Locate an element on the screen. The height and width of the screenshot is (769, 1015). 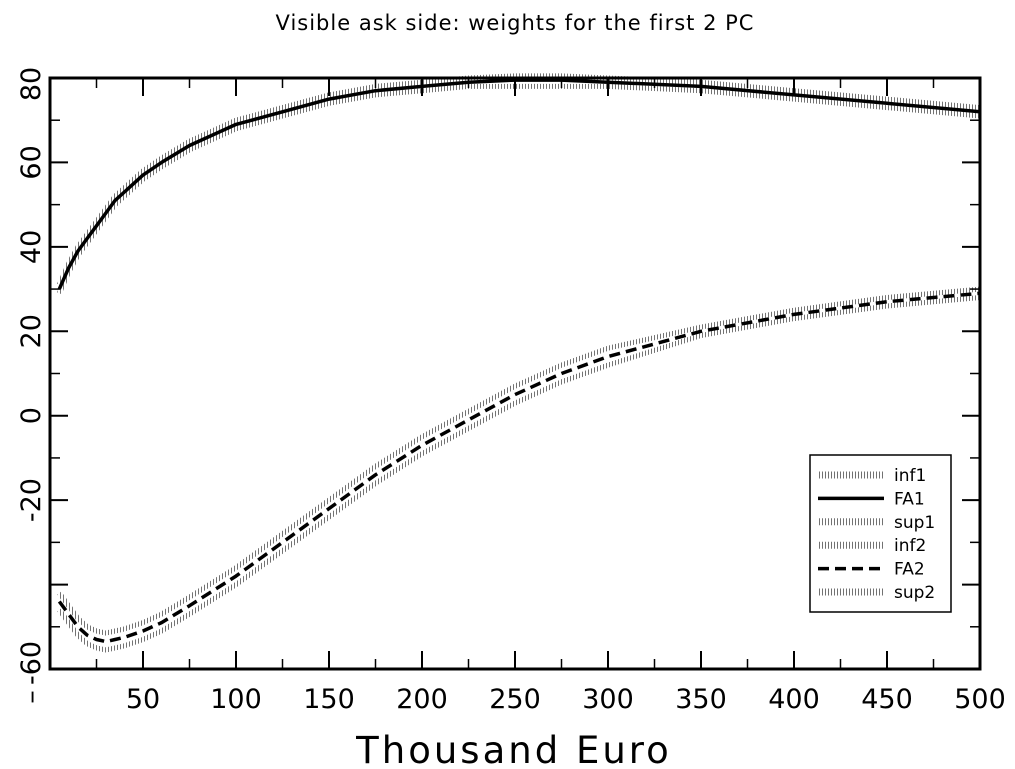
legend: inf1 FA1 sup1 inf2 FA2 sup2 is located at coordinates (880, 533).